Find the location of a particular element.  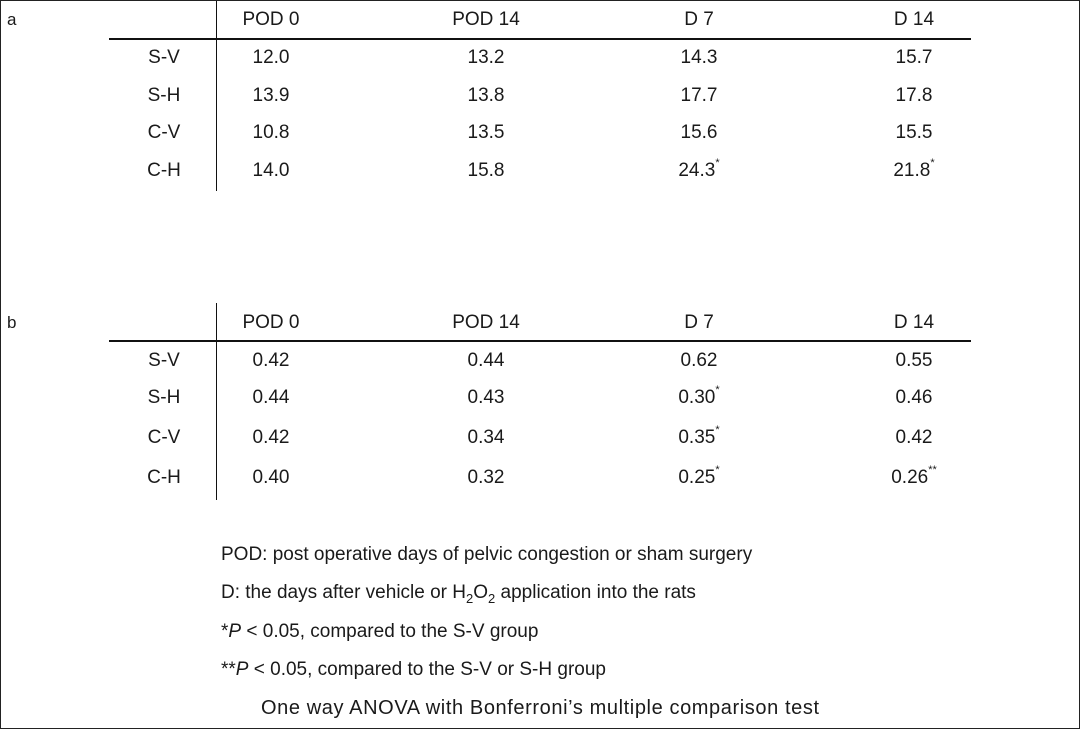

panel-b-cell: 0.40 is located at coordinates (271, 477).